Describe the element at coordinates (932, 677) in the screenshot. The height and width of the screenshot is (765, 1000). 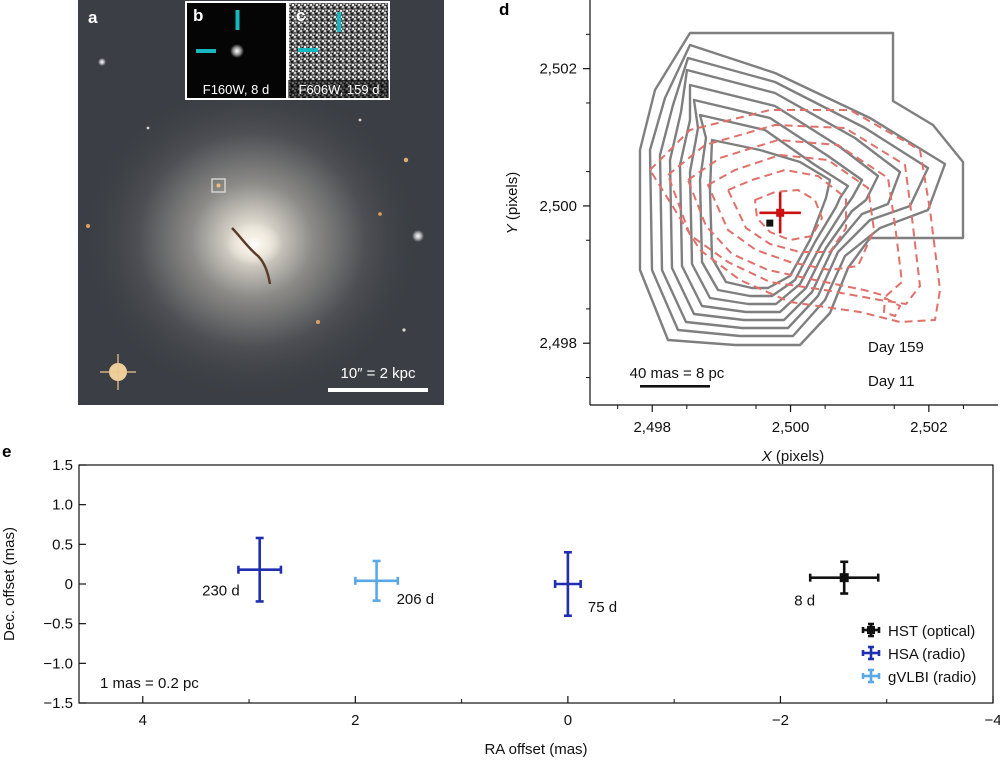
I see `legend-gvlbi-label: gVLBI (radio)` at that location.